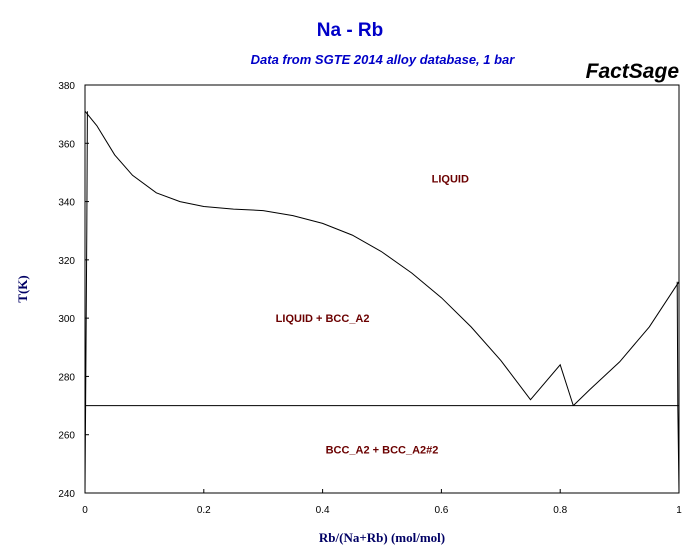 The height and width of the screenshot is (551, 700). I want to click on y-axis-label: T(K), so click(22, 288).